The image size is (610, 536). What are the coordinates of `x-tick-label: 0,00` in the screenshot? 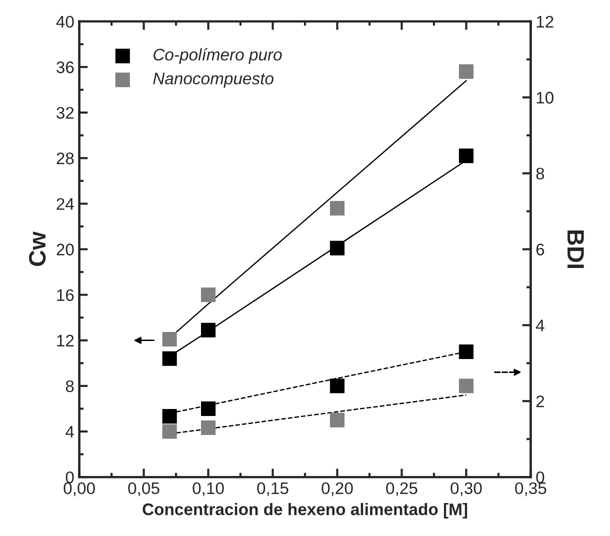 It's located at (79, 489).